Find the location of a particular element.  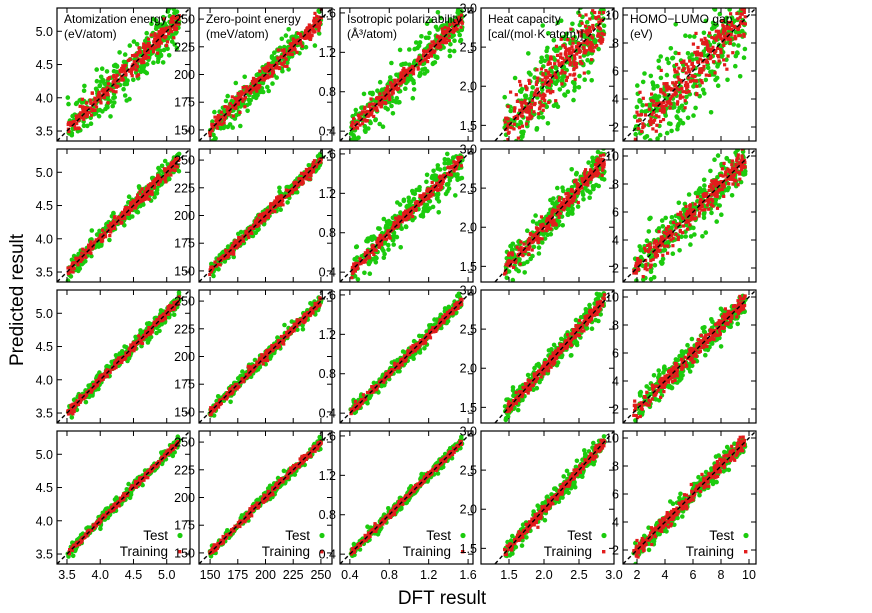

legend-training-label: Training is located at coordinates (144, 551).